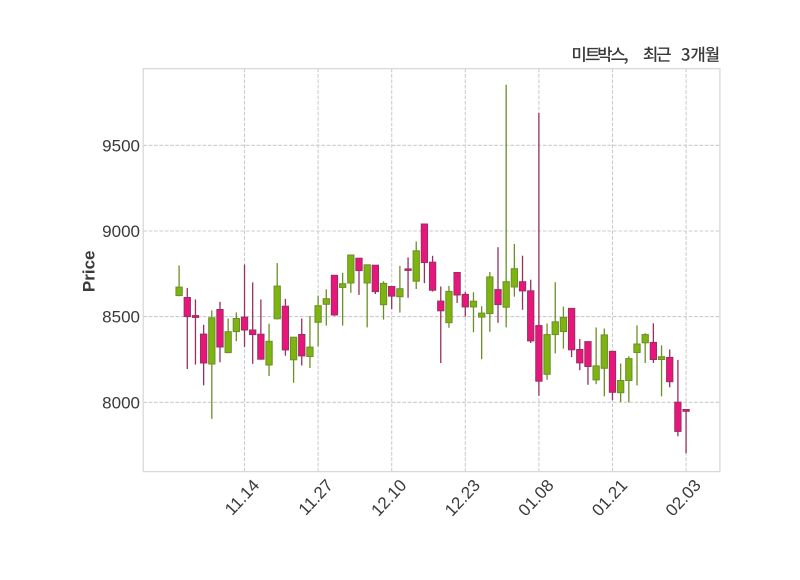  What do you see at coordinates (121, 402) in the screenshot?
I see `svg-text: 8000` at bounding box center [121, 402].